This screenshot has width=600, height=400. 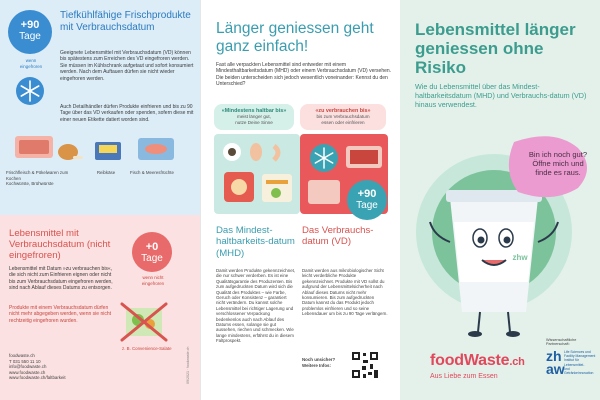 What do you see at coordinates (295, 37) in the screenshot?
I see `middle-title: Länger geniessen geht ganz einfach!` at bounding box center [295, 37].